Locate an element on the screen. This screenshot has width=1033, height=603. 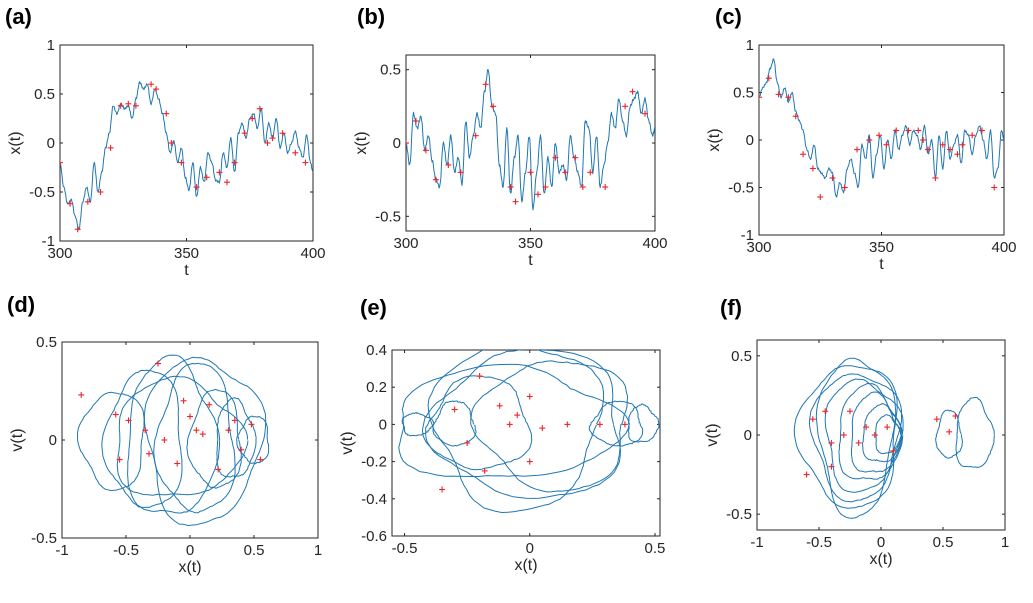
panel-label-d: (d) is located at coordinates (21, 304).